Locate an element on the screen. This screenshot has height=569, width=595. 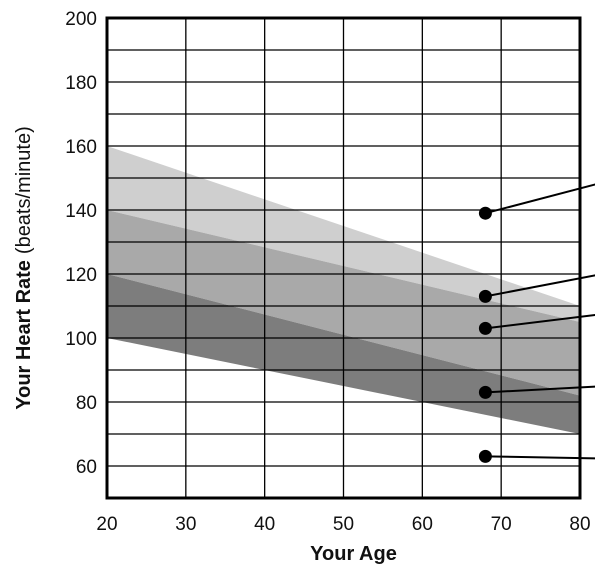
y-axis-title: Your Heart Rate (beats/minute) is located at coordinates (24, 268).